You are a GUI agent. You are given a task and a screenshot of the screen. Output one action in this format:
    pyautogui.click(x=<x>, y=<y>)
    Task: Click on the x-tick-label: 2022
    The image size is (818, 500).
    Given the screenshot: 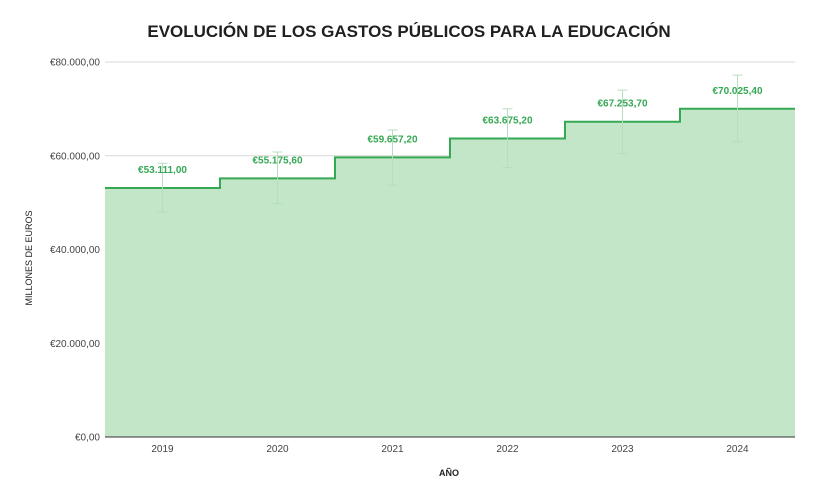 What is the action you would take?
    pyautogui.click(x=507, y=449)
    